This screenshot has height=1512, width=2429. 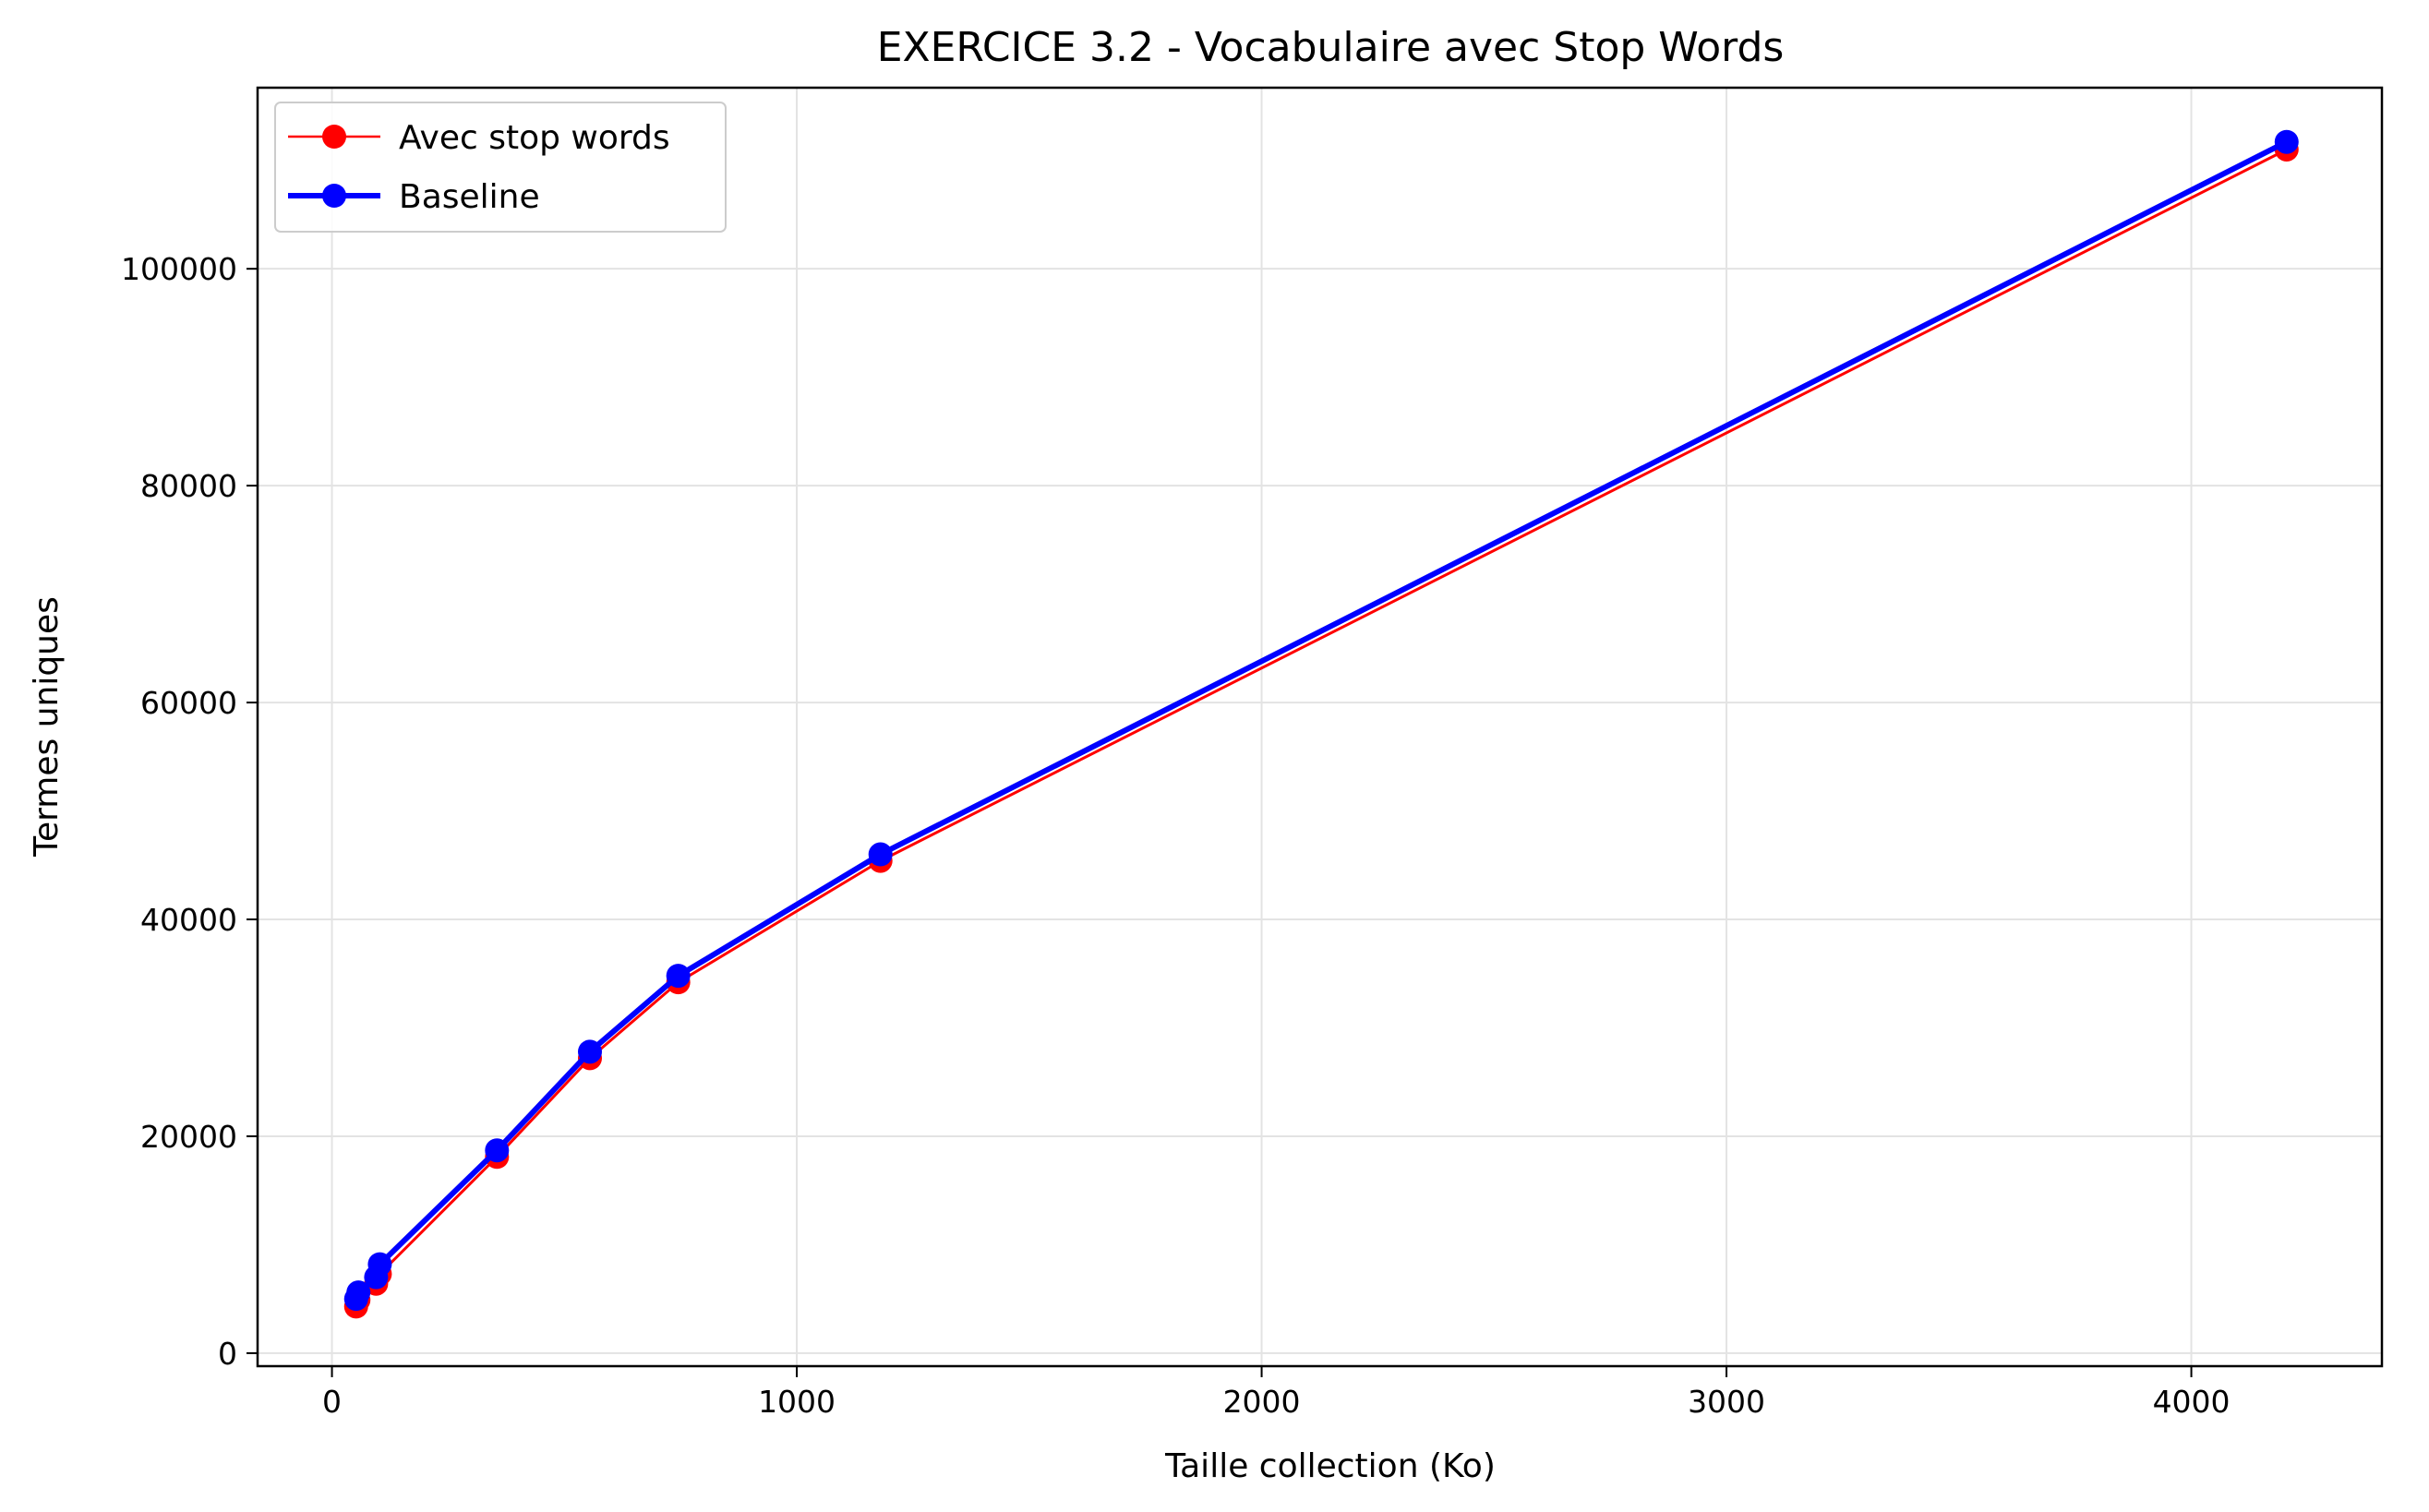 I want to click on legend: Avec stop words Baseline, so click(x=500, y=167).